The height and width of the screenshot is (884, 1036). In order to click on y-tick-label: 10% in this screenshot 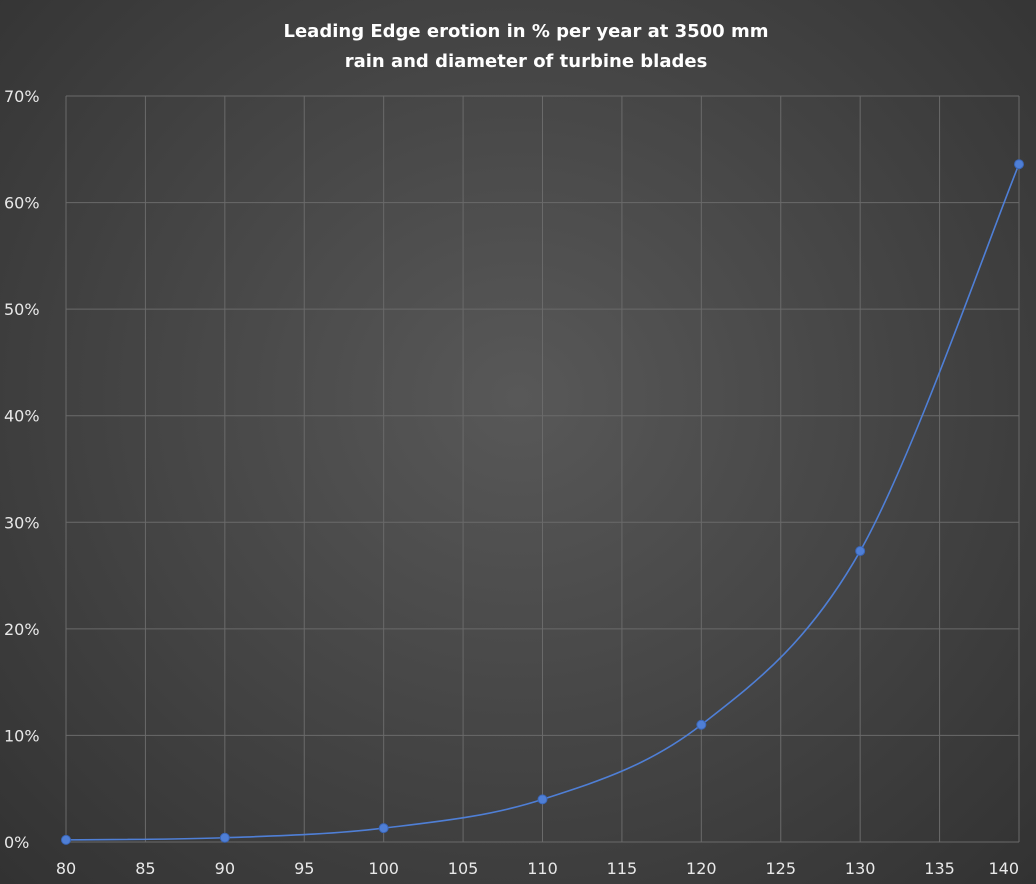, I will do `click(22, 735)`.